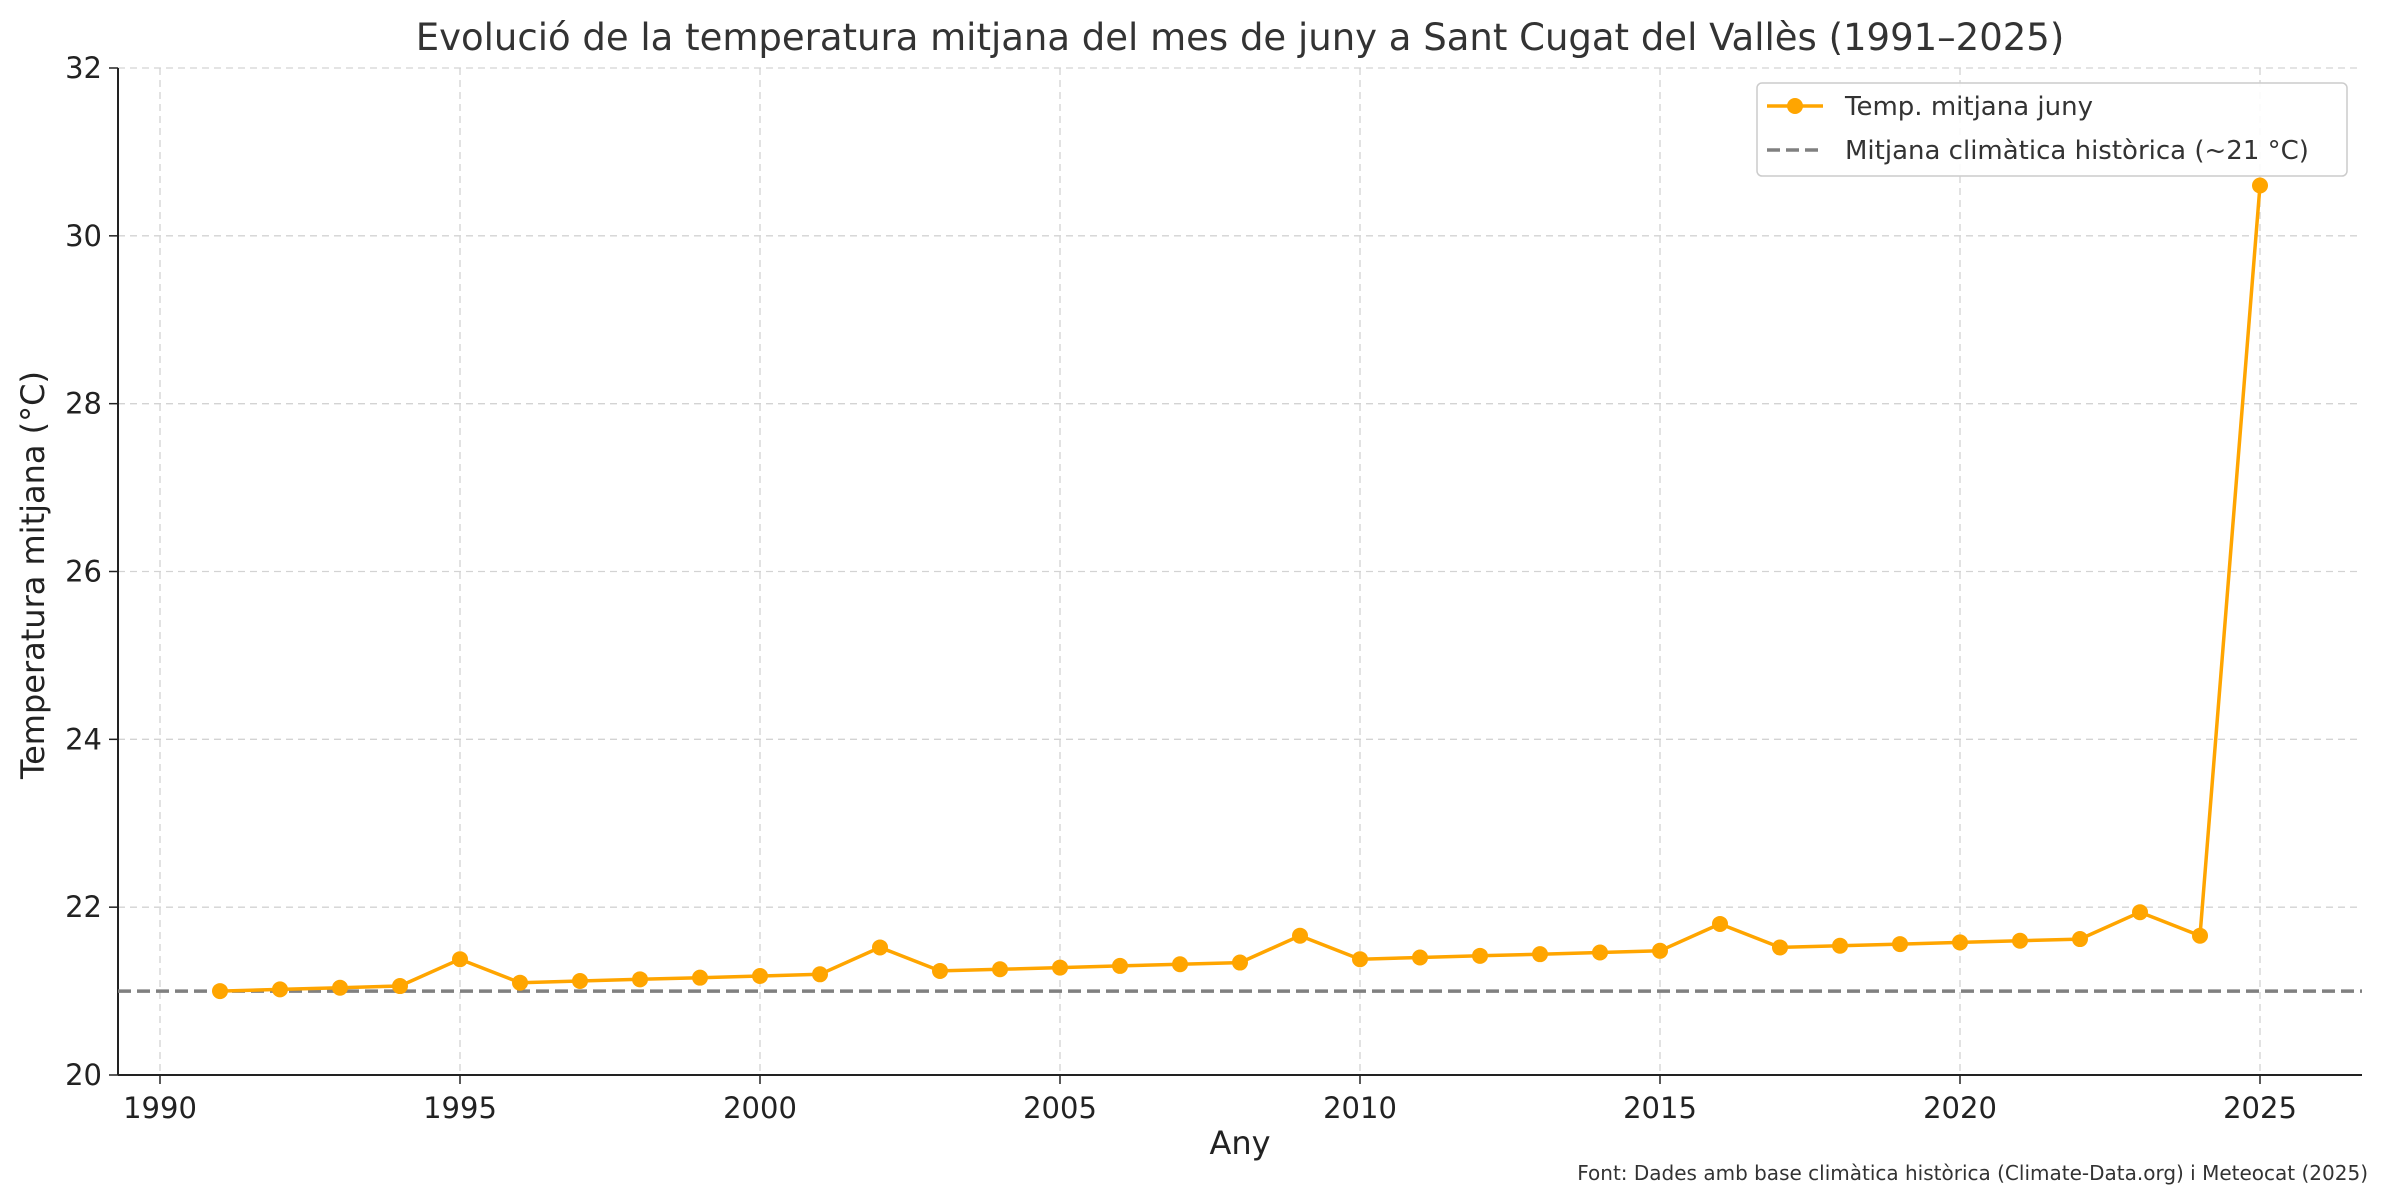  Describe the element at coordinates (1239, 1143) in the screenshot. I see `x-axis-label: Any` at that location.